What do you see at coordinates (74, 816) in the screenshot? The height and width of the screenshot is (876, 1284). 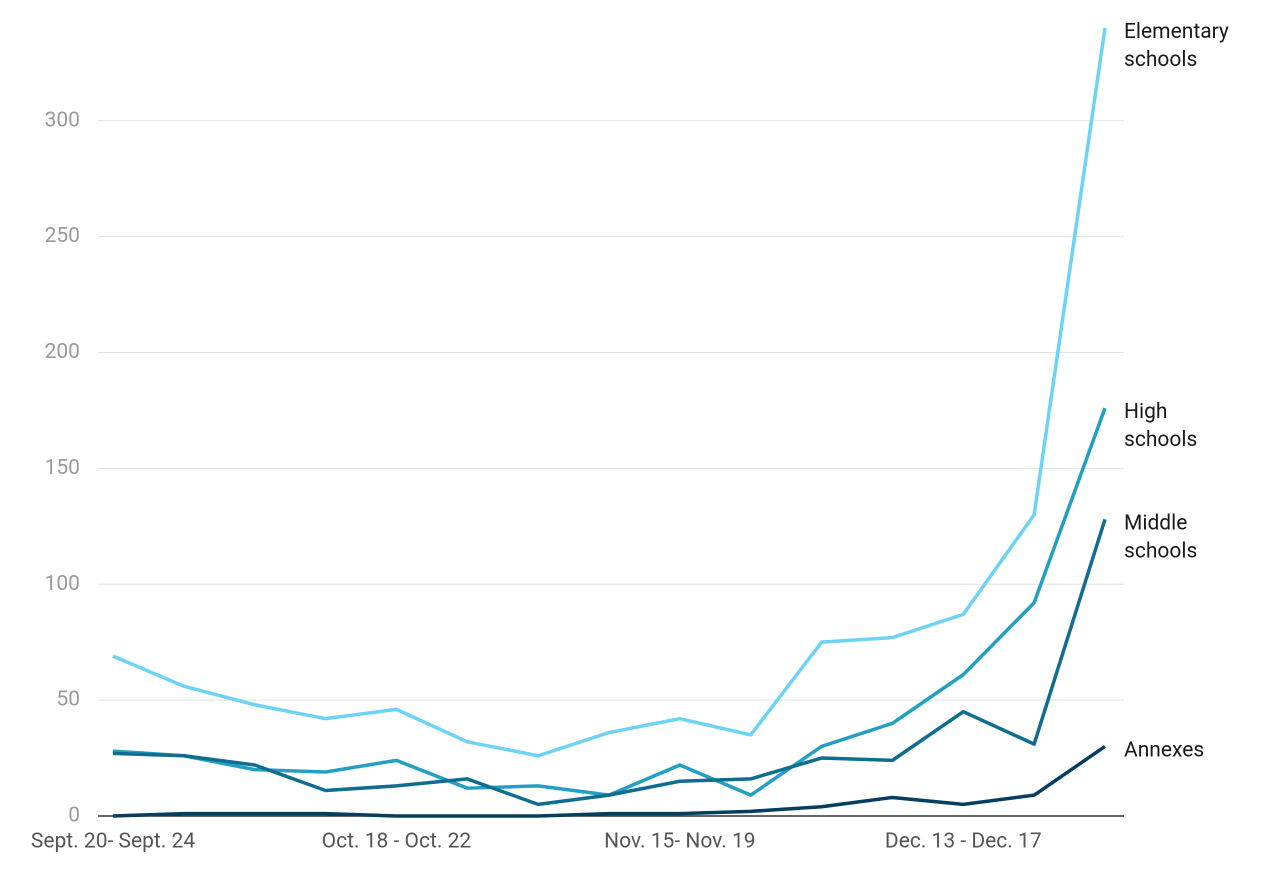 I see `y-tick-label: 0` at bounding box center [74, 816].